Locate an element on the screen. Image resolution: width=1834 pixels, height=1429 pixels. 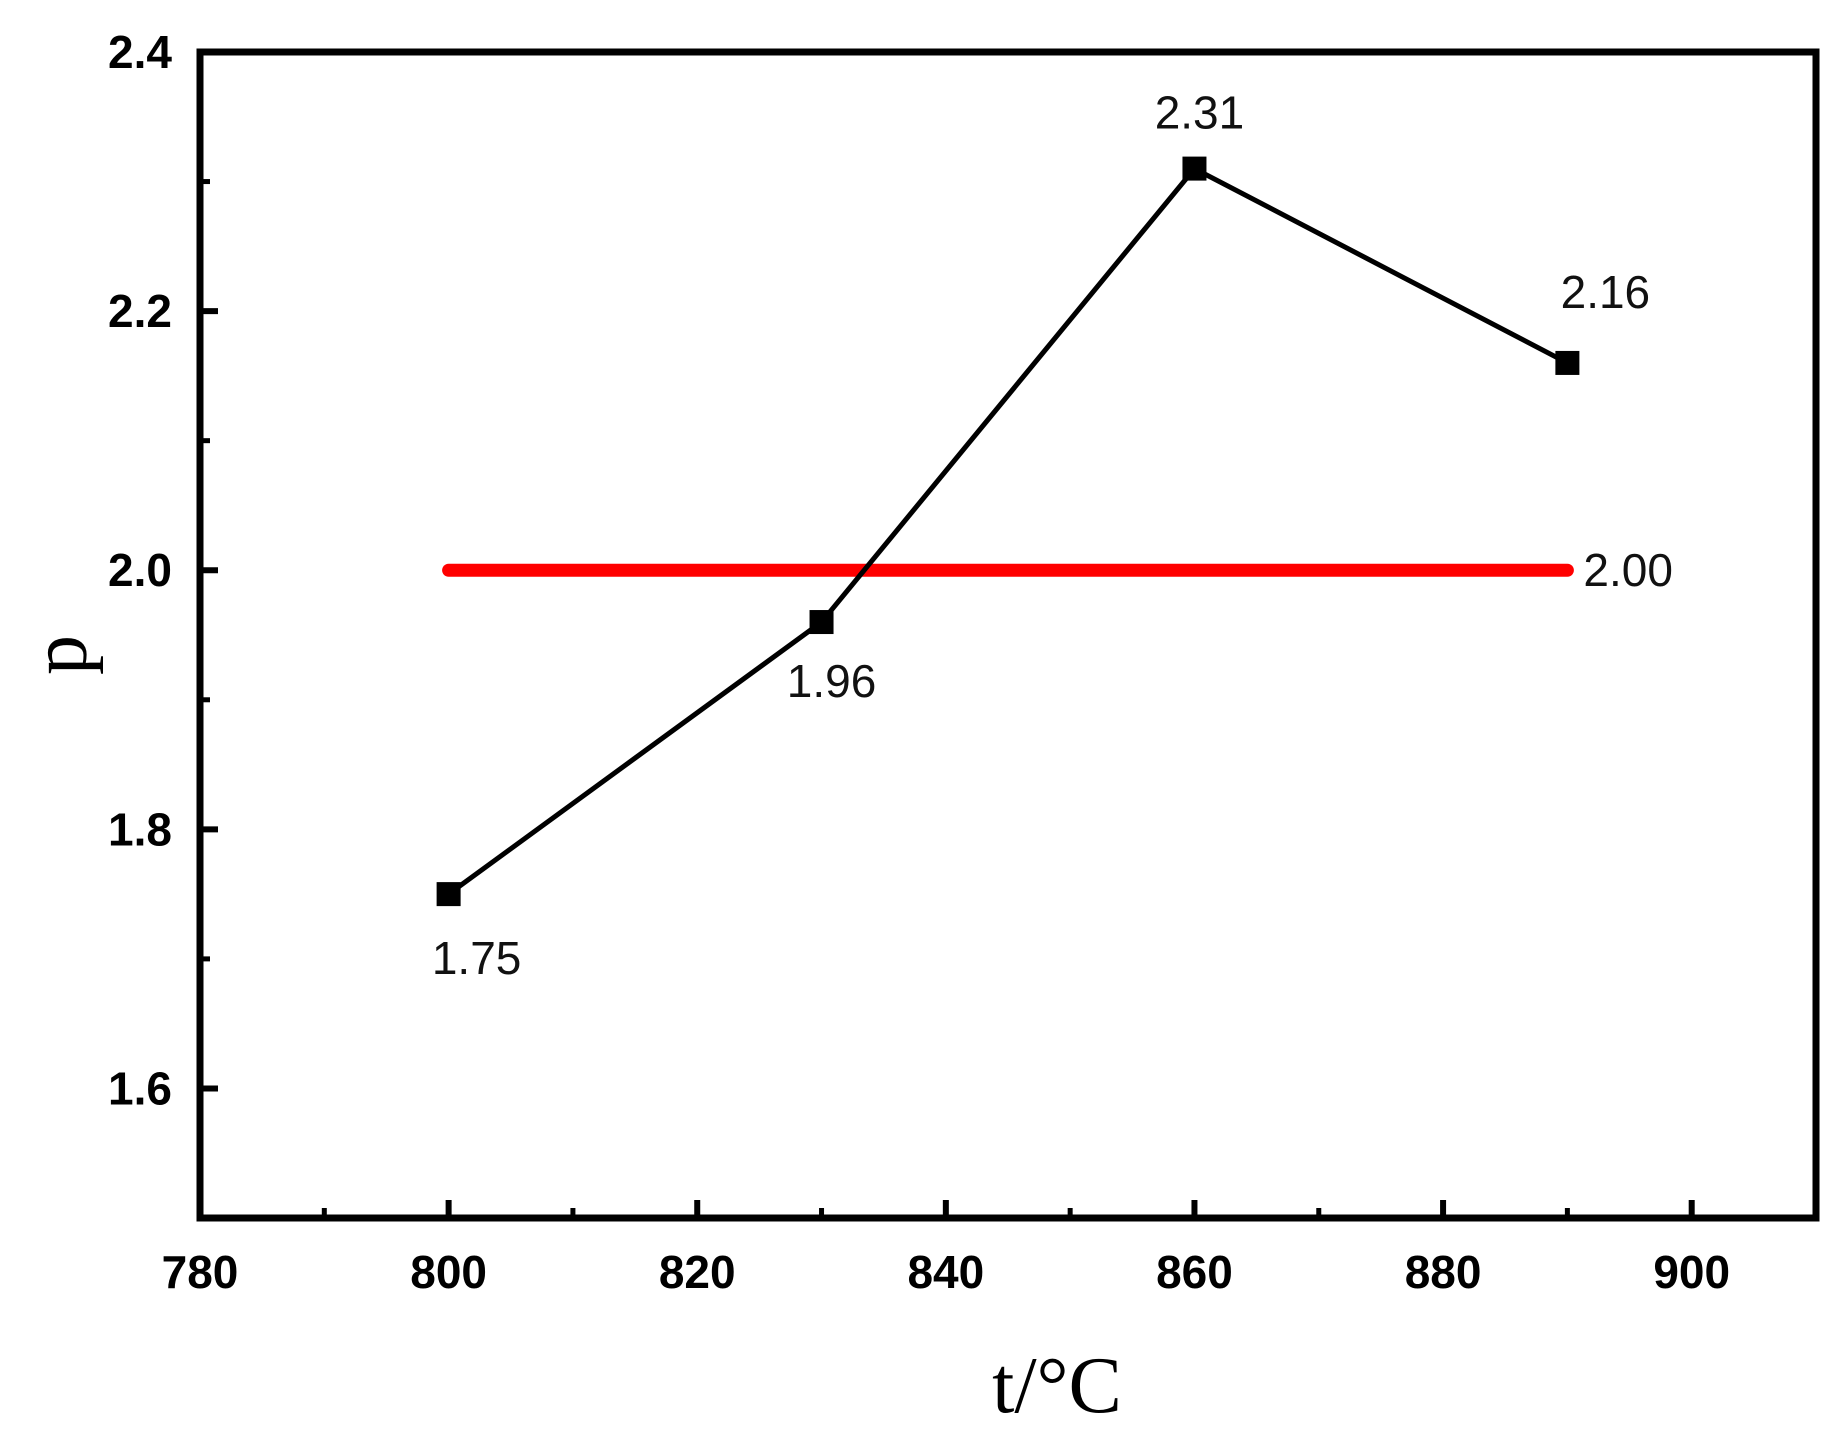
data-label-3: 2.16 is located at coordinates (1606, 292).